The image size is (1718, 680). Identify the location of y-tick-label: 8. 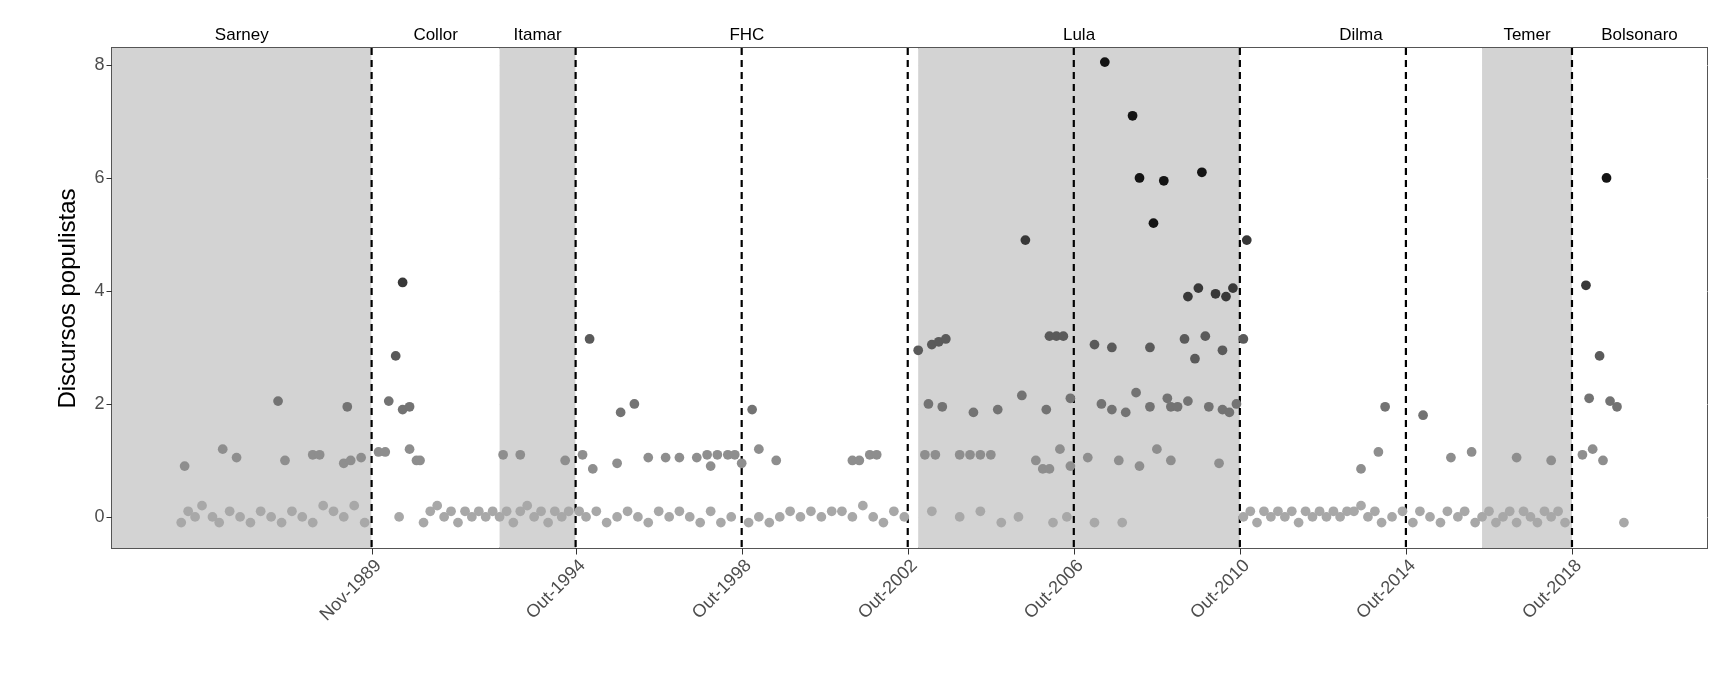
(99, 64).